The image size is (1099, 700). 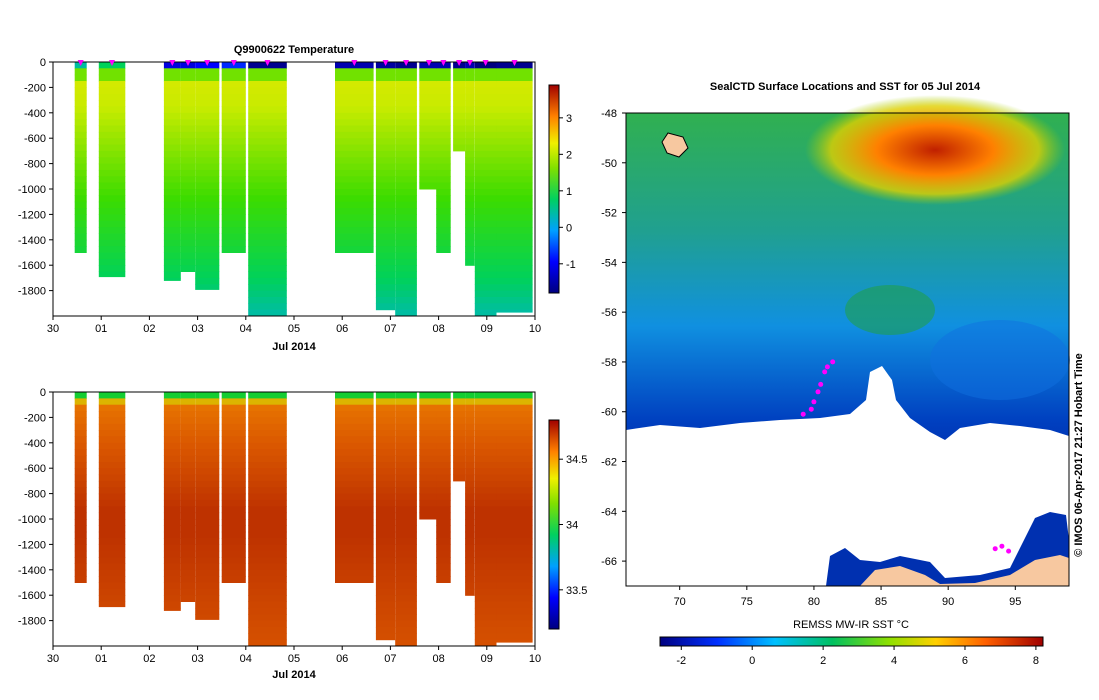 What do you see at coordinates (487, 659) in the screenshot?
I see `x-tick-label: 09` at bounding box center [487, 659].